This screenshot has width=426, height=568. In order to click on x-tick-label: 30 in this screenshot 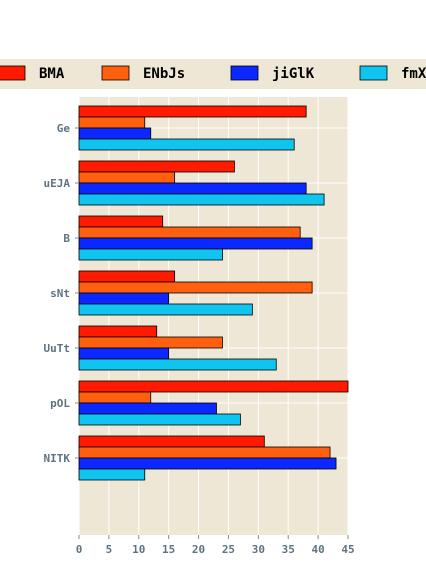, I will do `click(258, 549)`.